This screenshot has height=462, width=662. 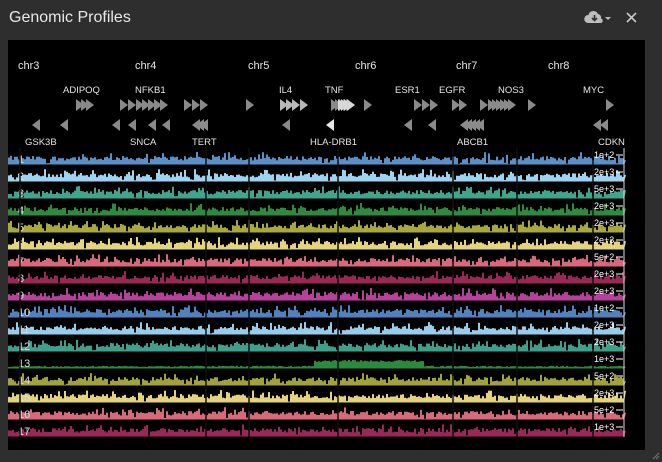 I want to click on data-track: 3 5e+3, so click(x=317, y=192).